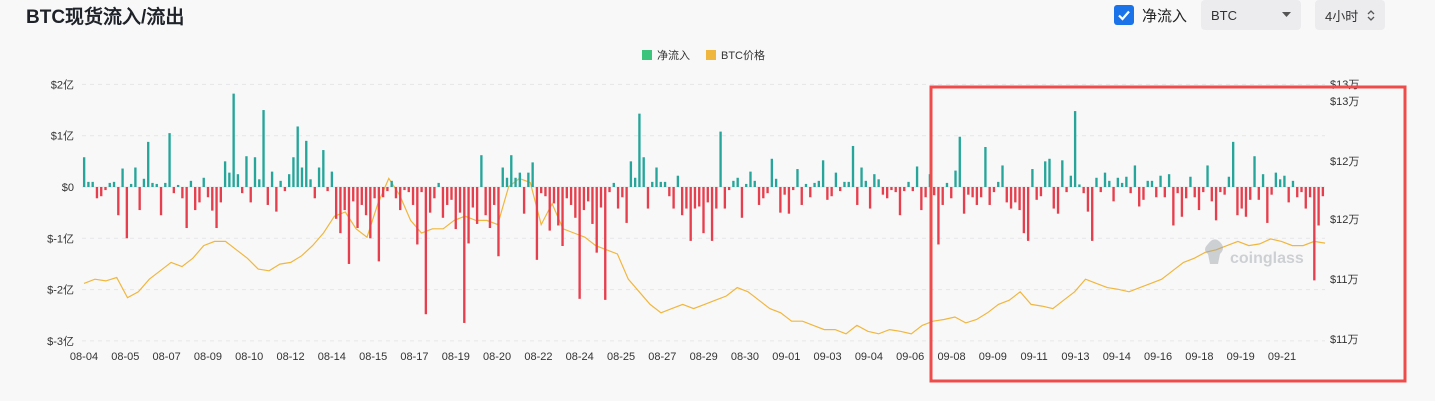 This screenshot has height=401, width=1435. What do you see at coordinates (1344, 220) in the screenshot?
I see `y-right-tick: $12万` at bounding box center [1344, 220].